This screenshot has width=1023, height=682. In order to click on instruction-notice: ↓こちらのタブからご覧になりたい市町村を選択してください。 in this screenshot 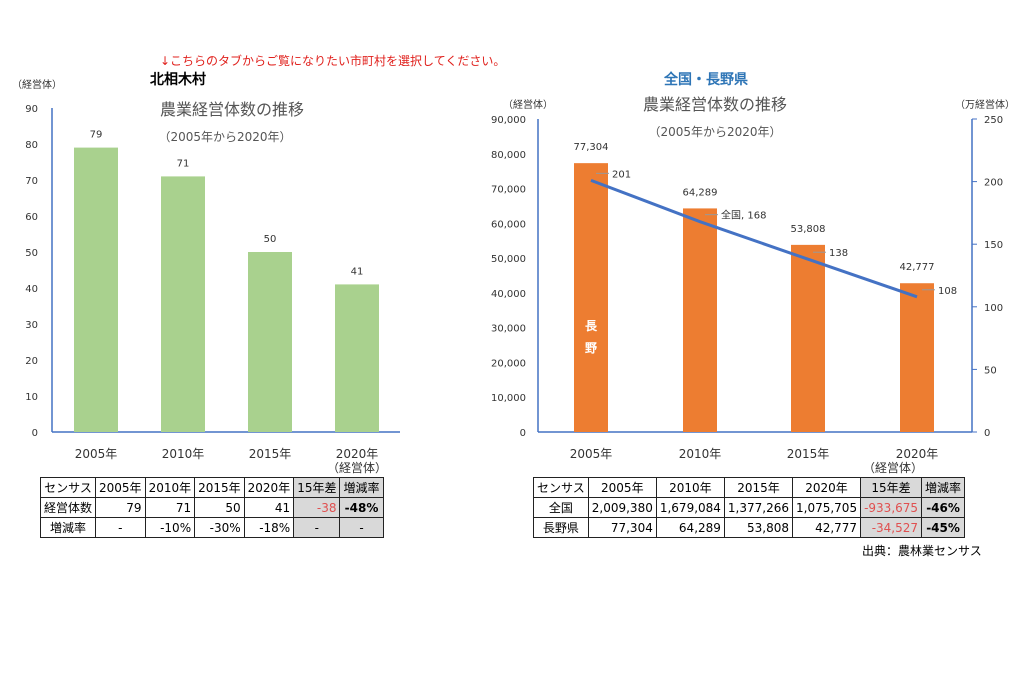, I will do `click(333, 61)`.